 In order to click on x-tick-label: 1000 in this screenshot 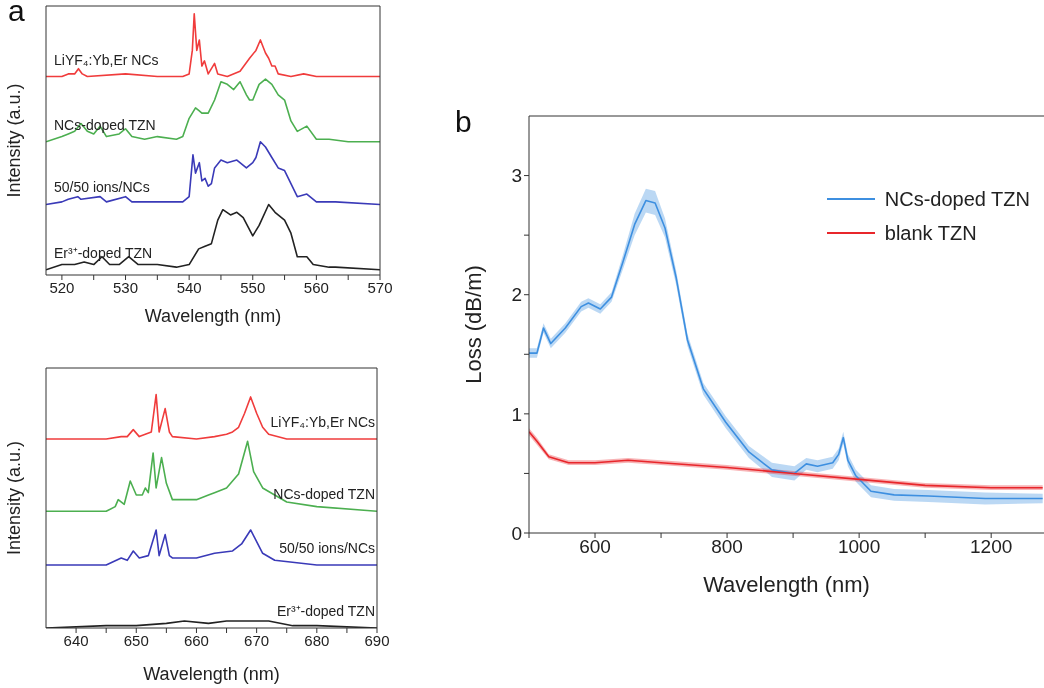, I will do `click(859, 547)`.